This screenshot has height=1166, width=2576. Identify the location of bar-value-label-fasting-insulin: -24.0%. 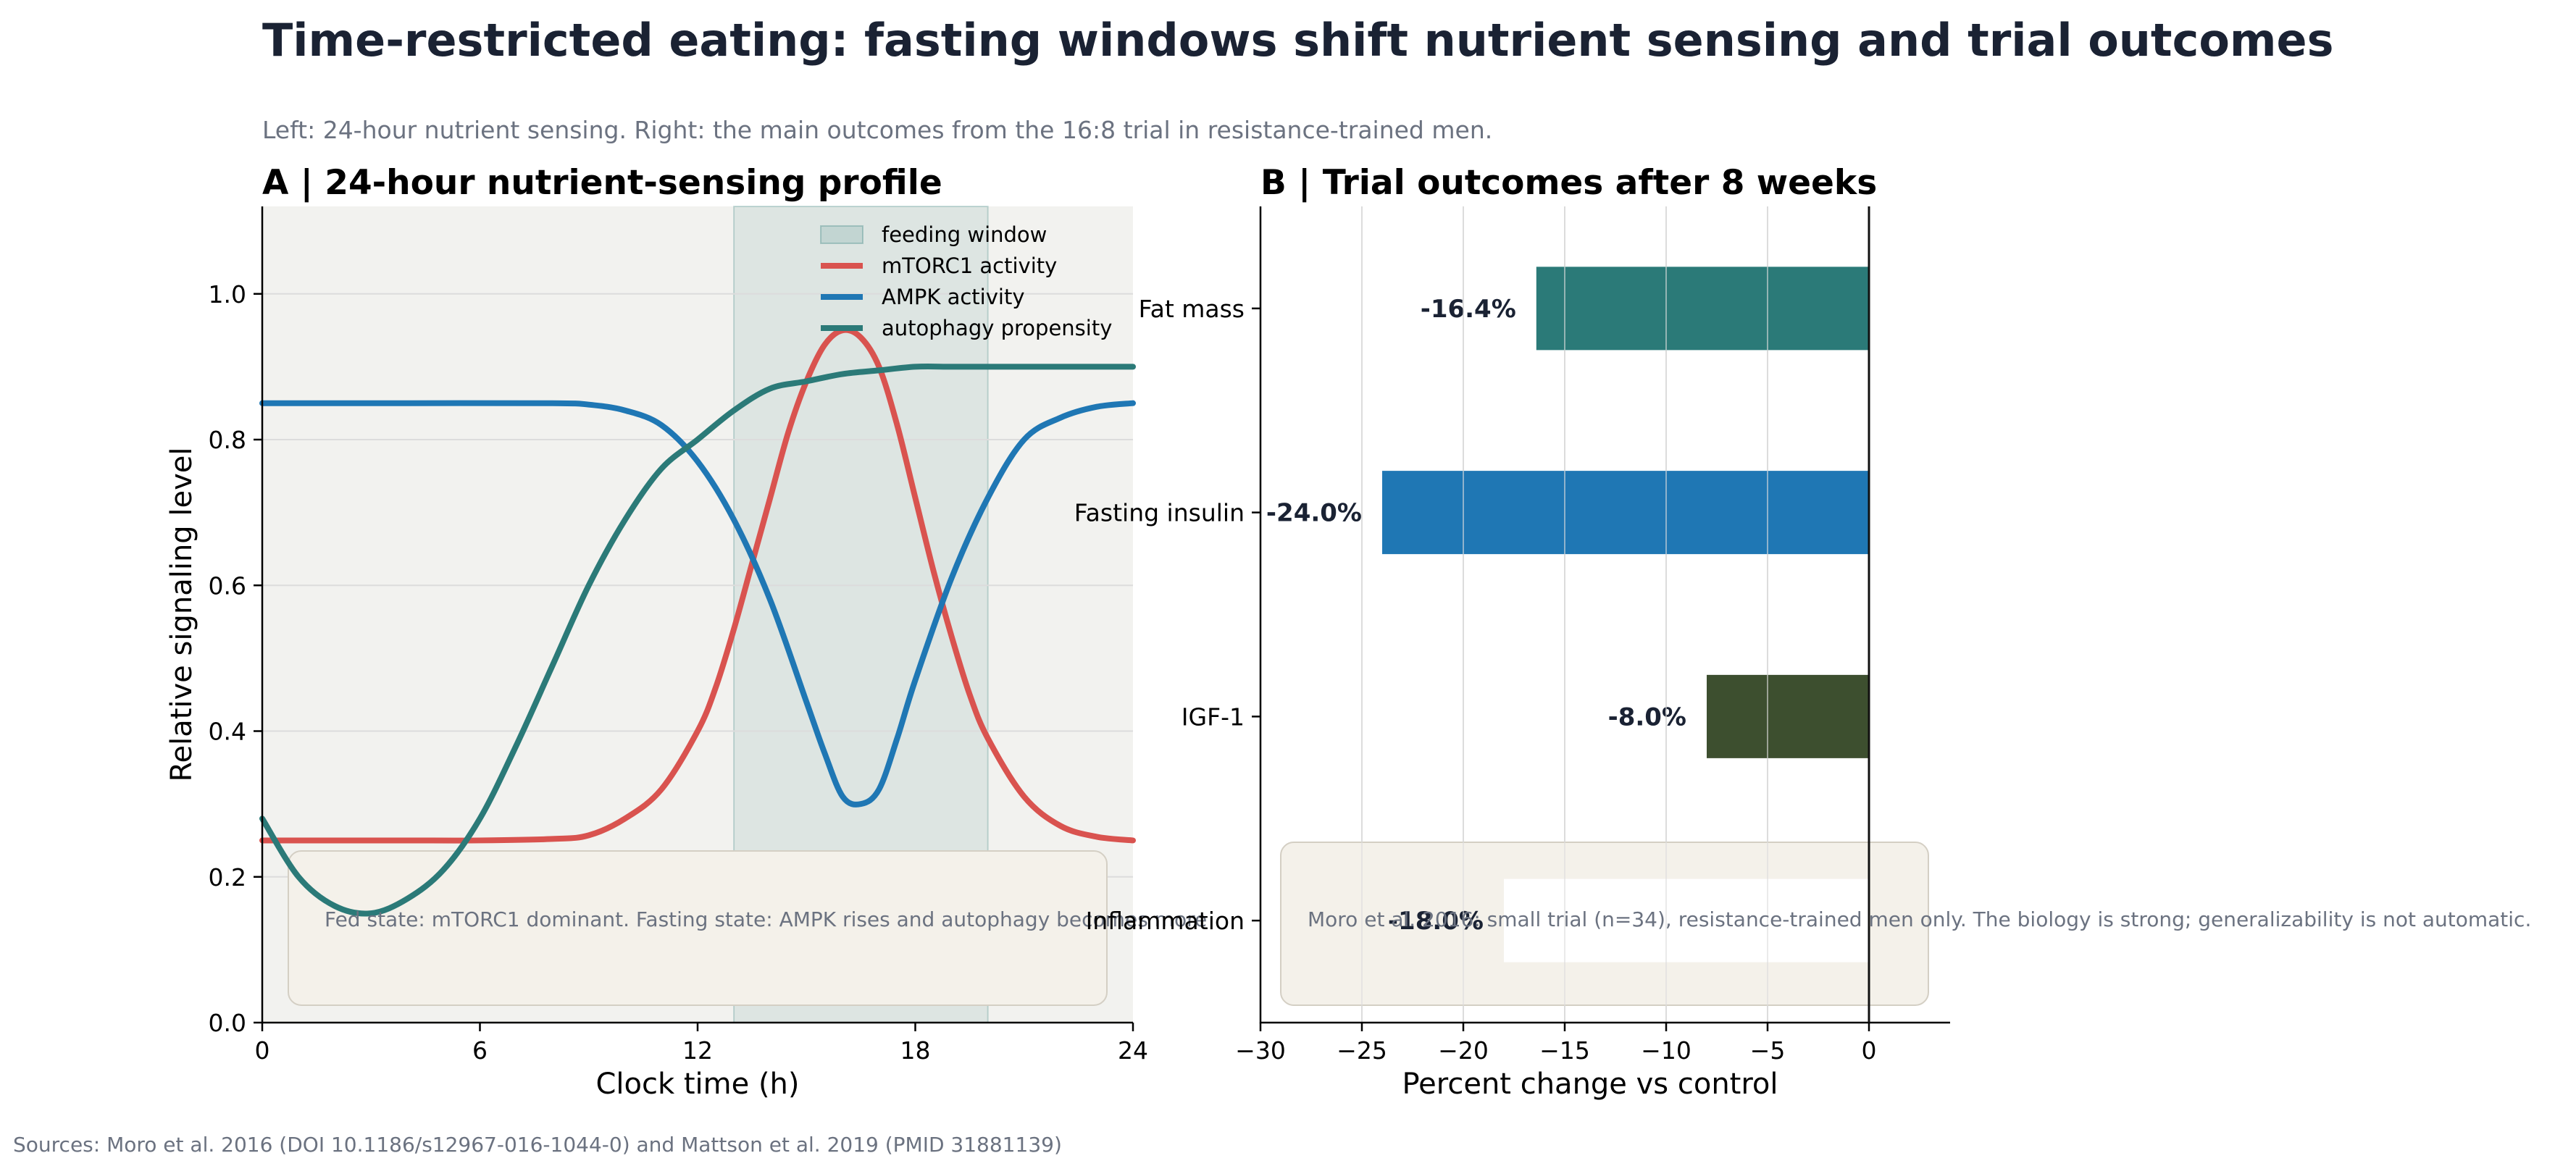
(1314, 513).